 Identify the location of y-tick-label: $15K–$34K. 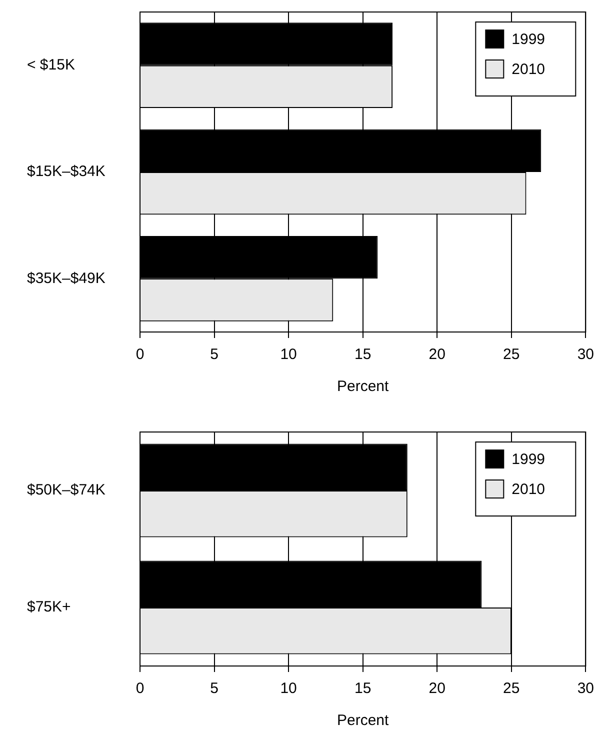
(66, 171).